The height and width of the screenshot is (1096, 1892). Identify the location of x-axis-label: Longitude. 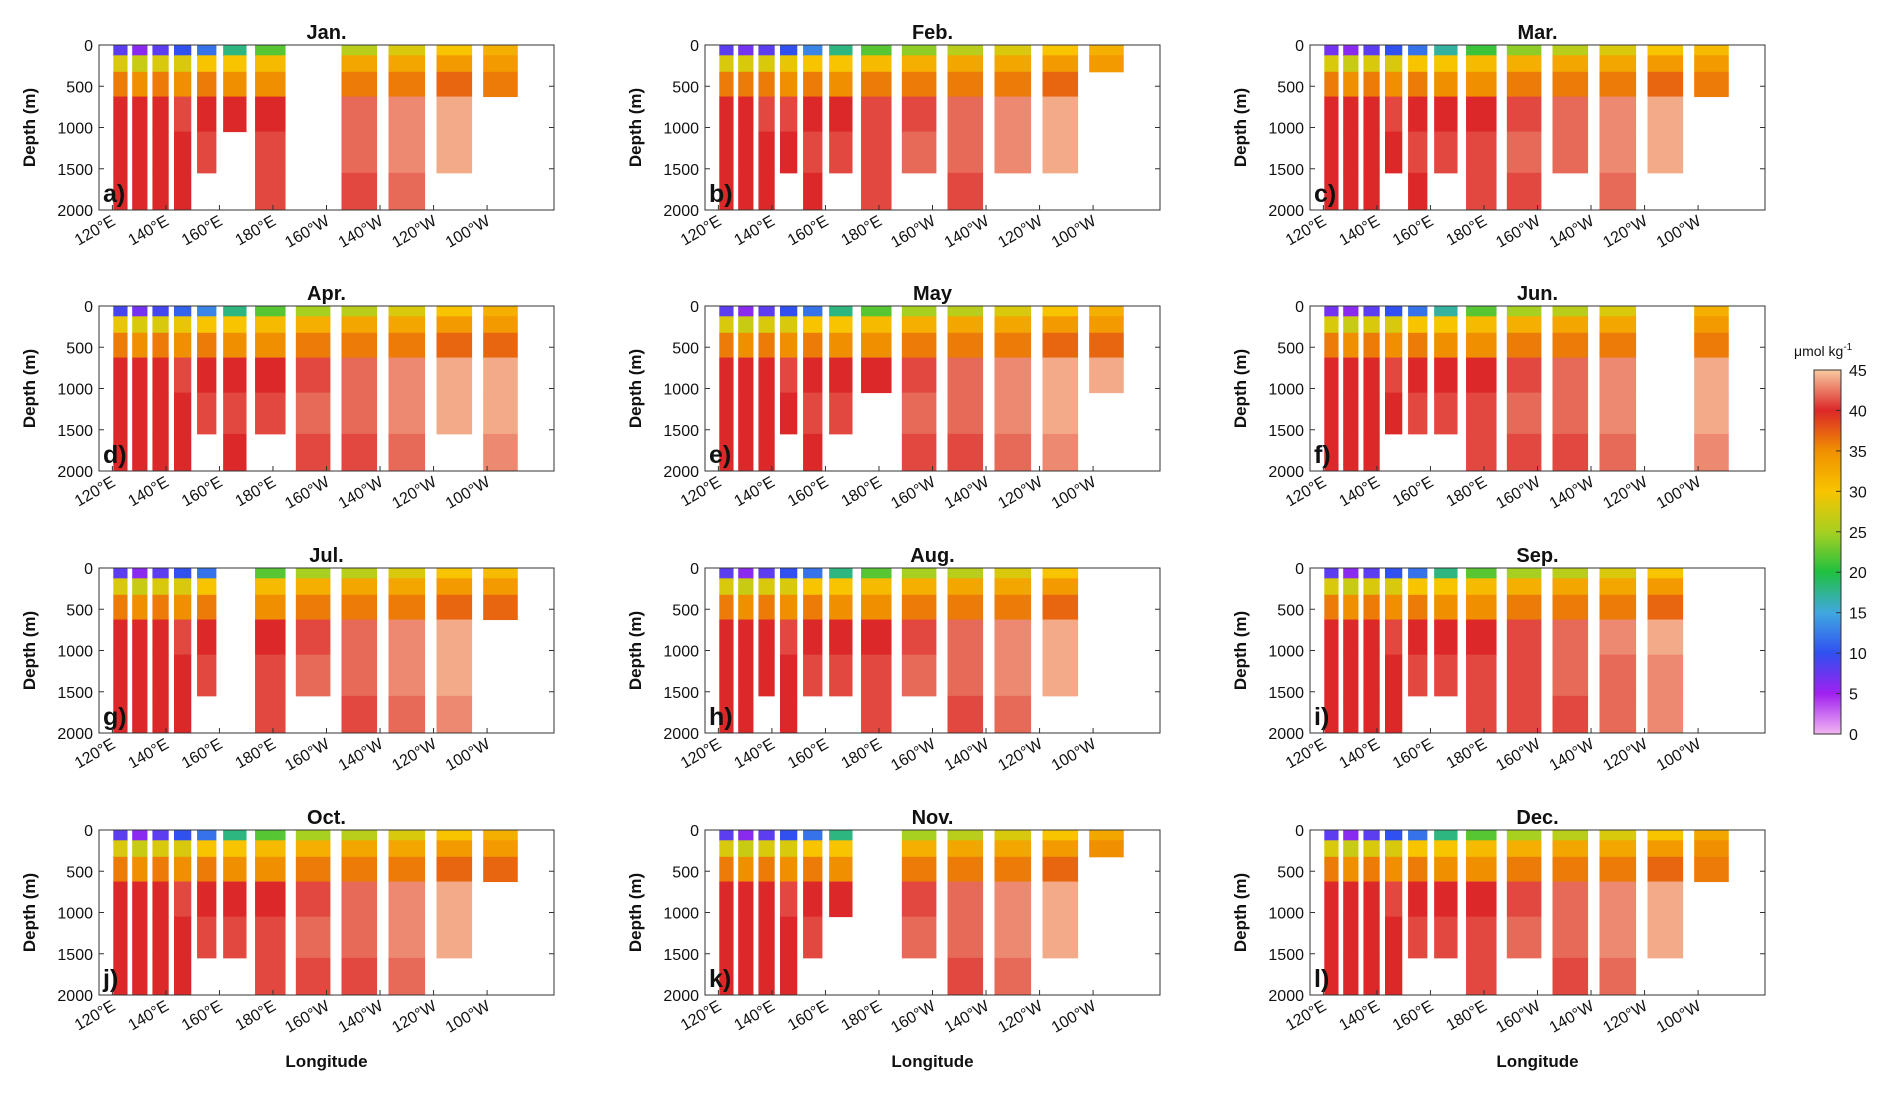
(1537, 1061).